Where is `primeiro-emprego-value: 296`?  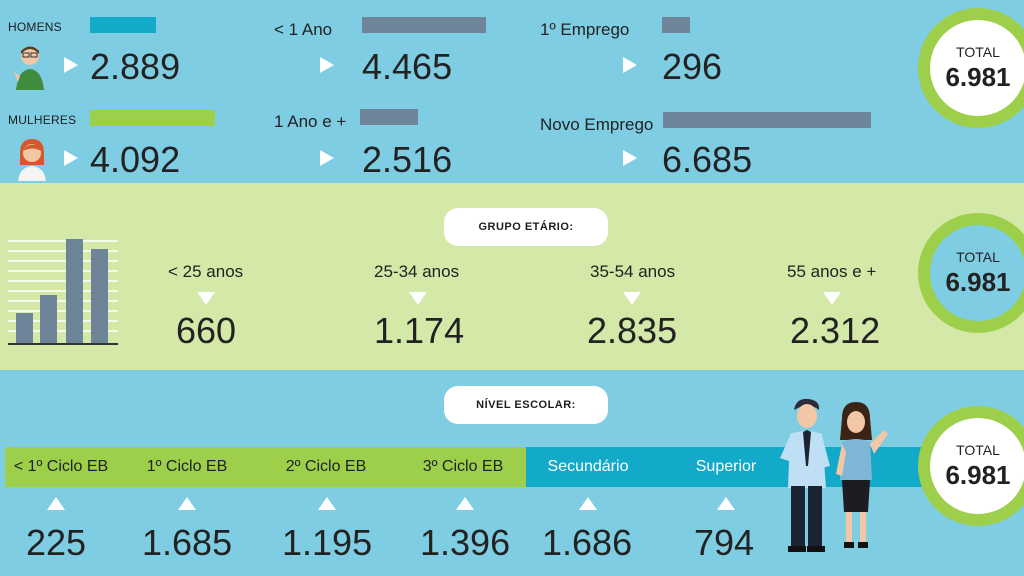 primeiro-emprego-value: 296 is located at coordinates (692, 66).